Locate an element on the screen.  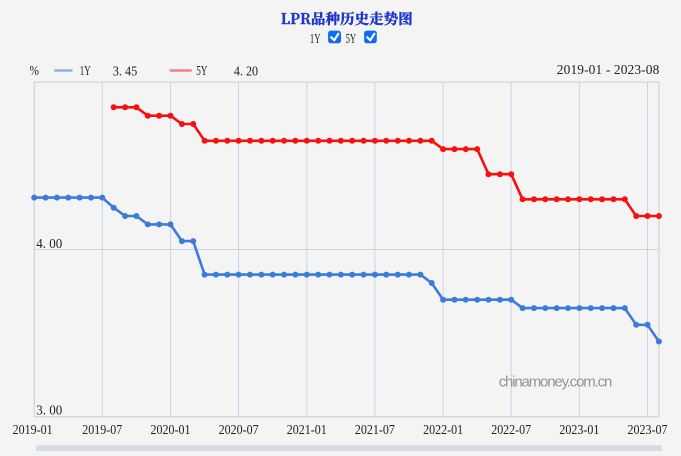
svg-text: 2019-07 is located at coordinates (102, 429).